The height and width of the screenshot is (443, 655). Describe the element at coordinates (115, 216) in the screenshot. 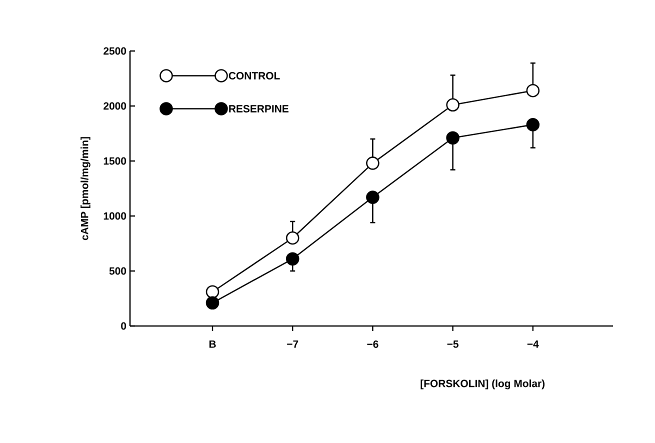

I see `y-tick-label: 1000` at that location.